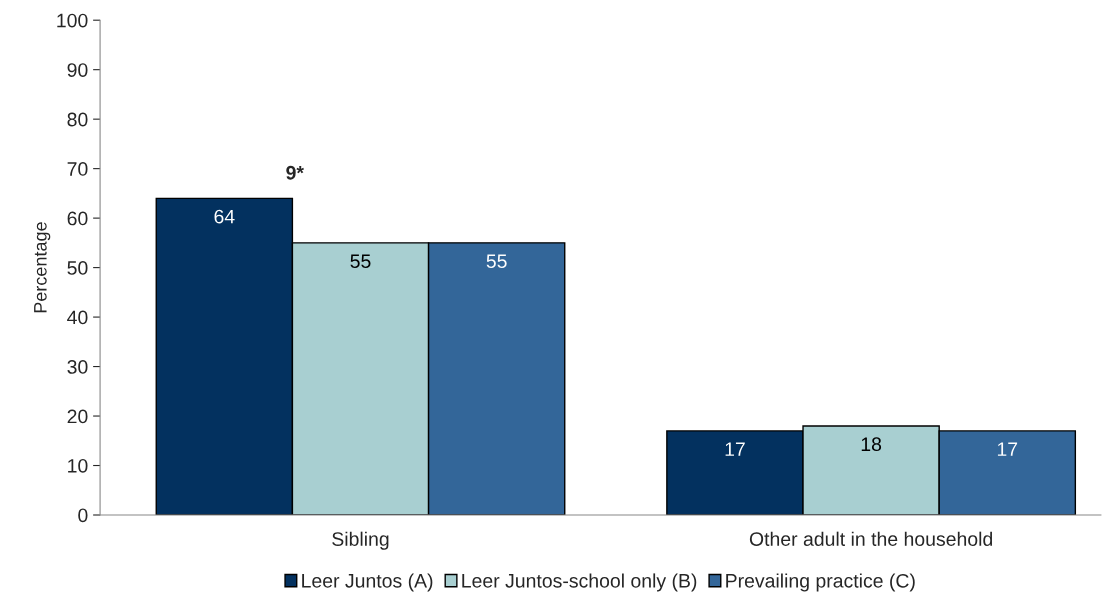 The height and width of the screenshot is (594, 1112). Describe the element at coordinates (77, 70) in the screenshot. I see `y-tick-label: 90` at that location.